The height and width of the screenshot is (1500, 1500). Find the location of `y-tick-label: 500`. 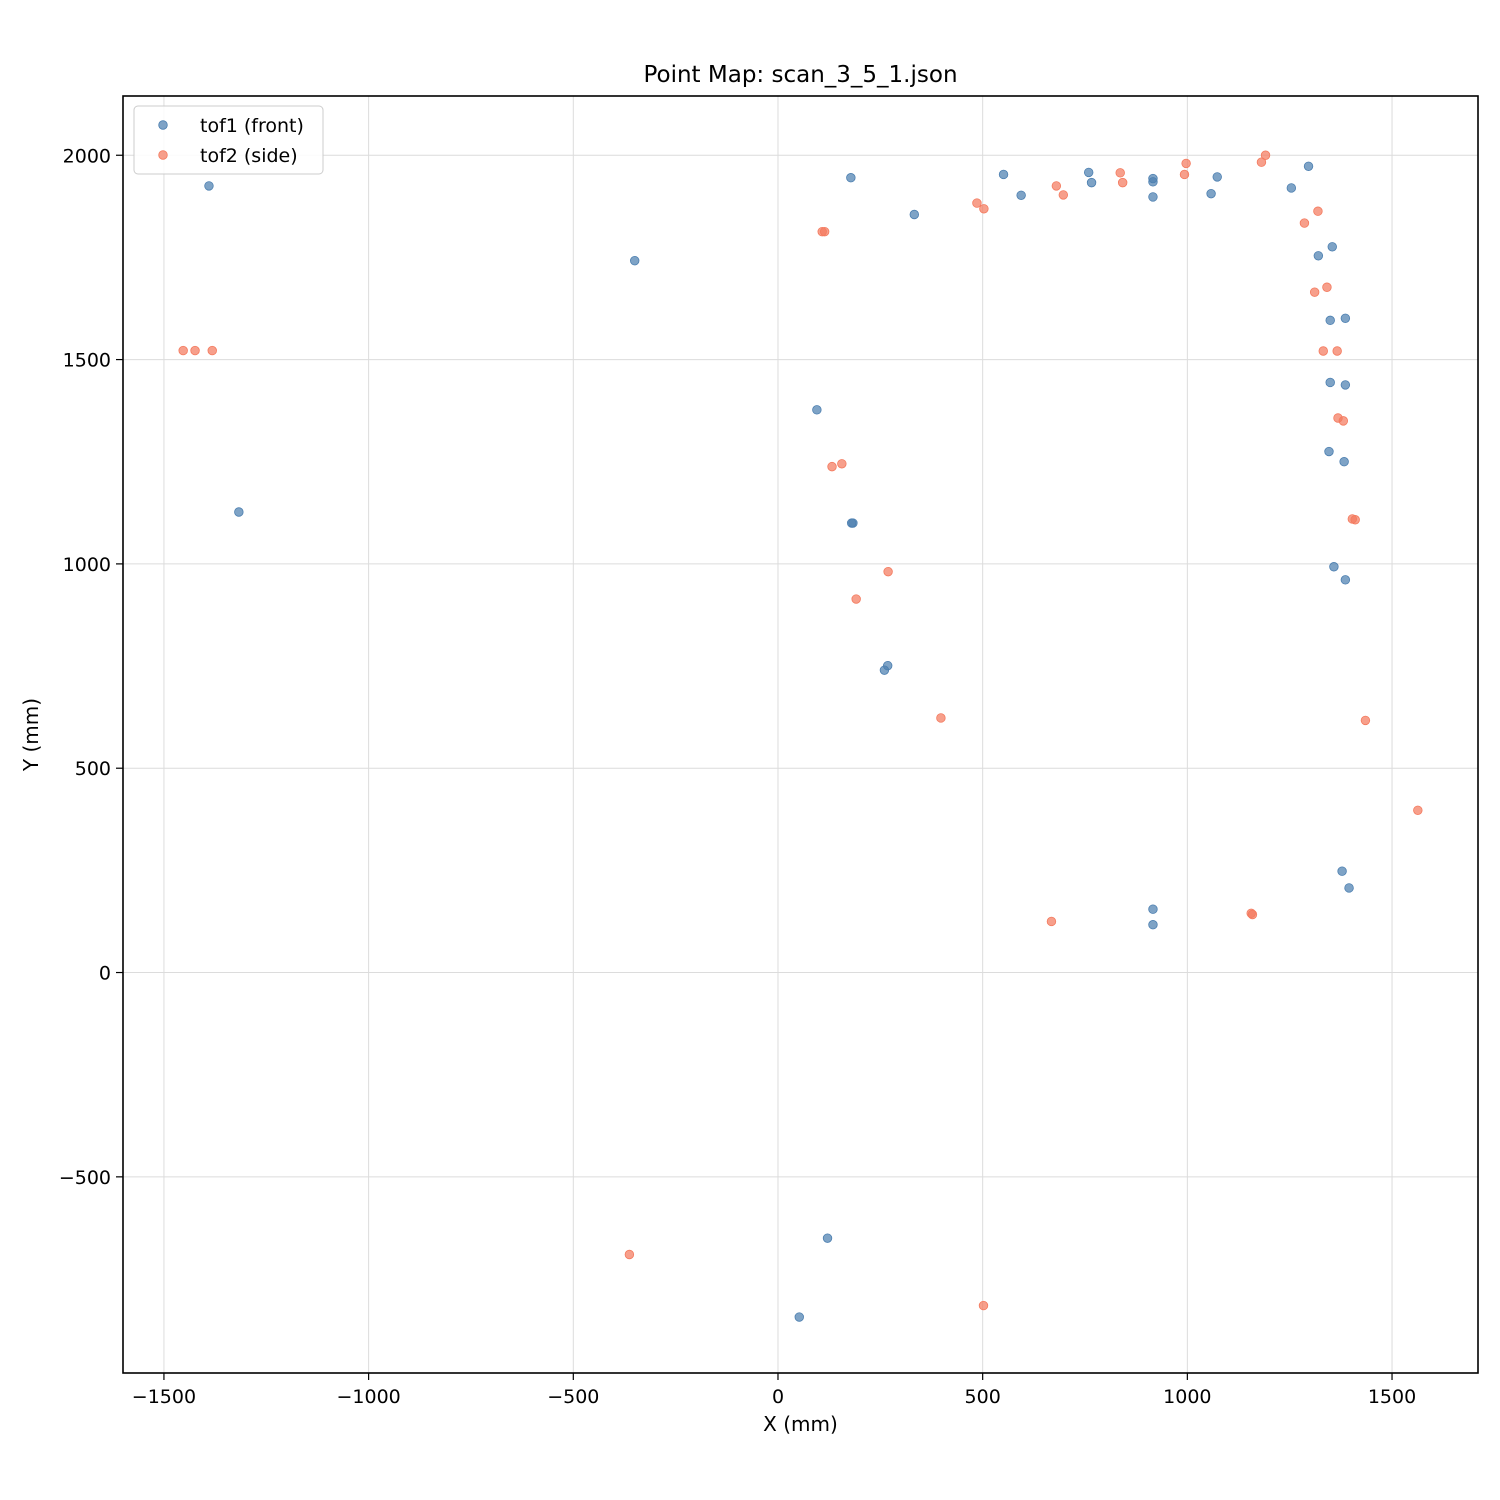

y-tick-label: 500 is located at coordinates (93, 769).